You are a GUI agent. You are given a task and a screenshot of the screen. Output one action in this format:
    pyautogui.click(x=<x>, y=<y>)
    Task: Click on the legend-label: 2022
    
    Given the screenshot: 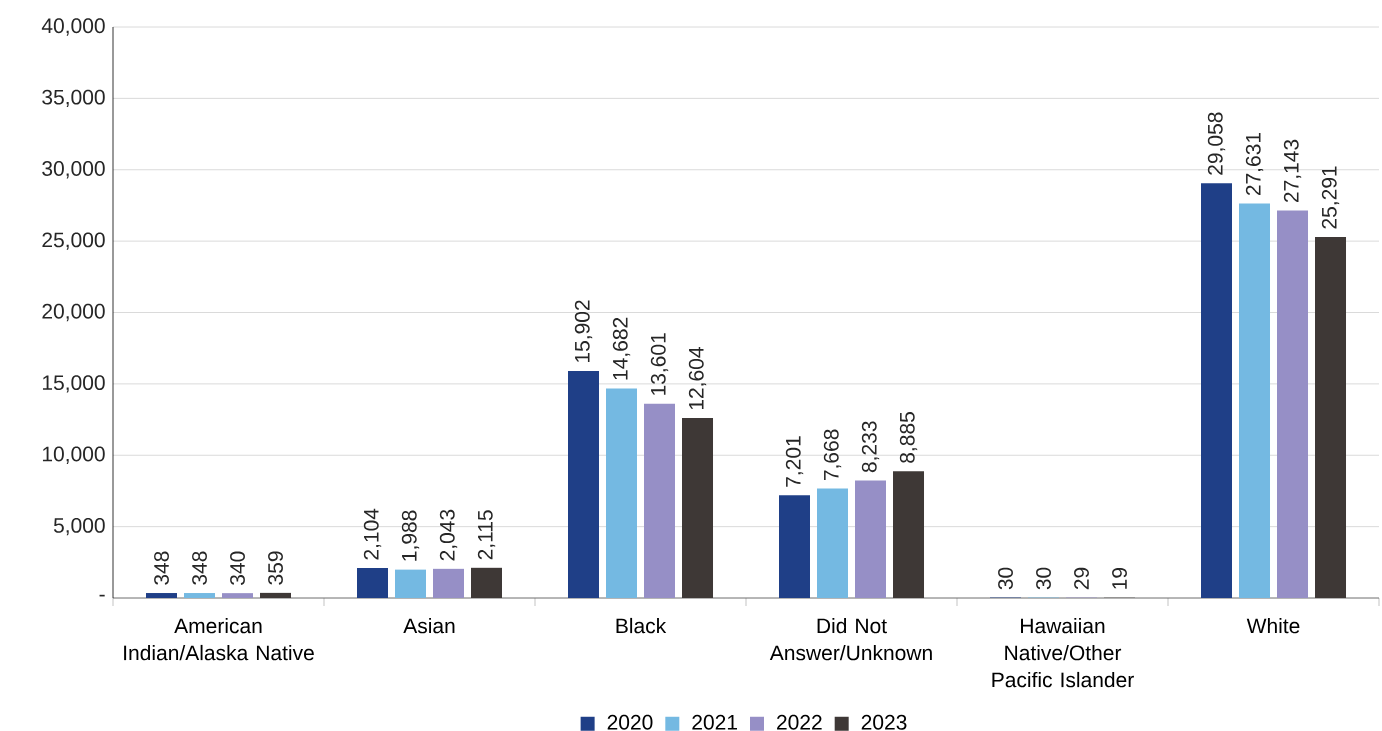 What is the action you would take?
    pyautogui.click(x=799, y=722)
    